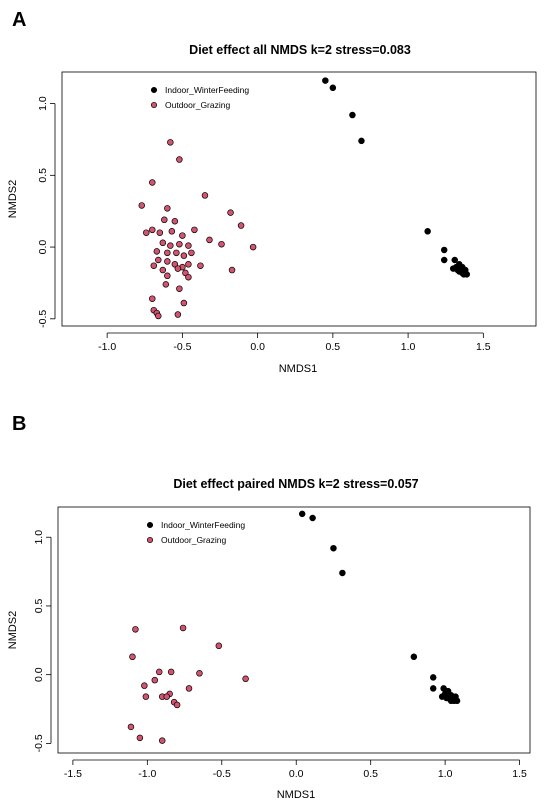  What do you see at coordinates (107, 347) in the screenshot?
I see `x-tick-label: -1.0` at bounding box center [107, 347].